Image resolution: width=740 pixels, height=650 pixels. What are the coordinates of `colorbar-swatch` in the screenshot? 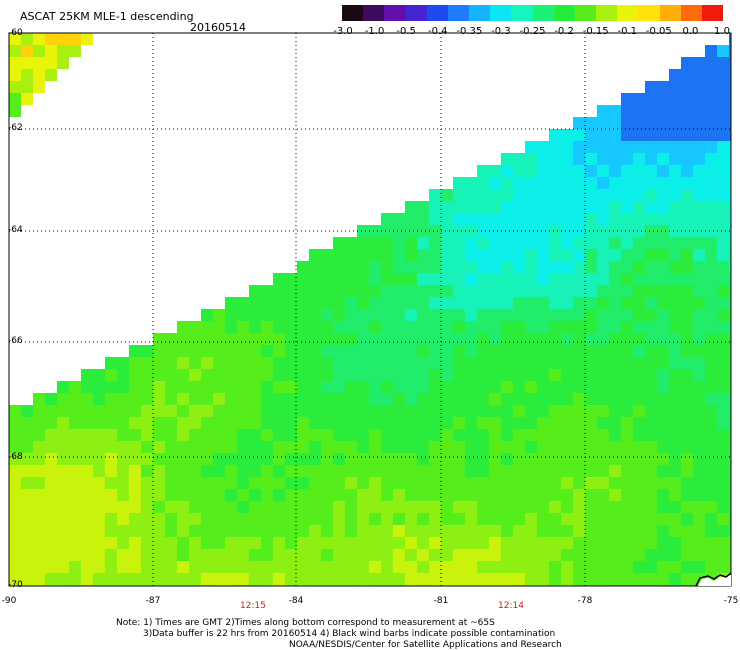 It's located at (416, 13).